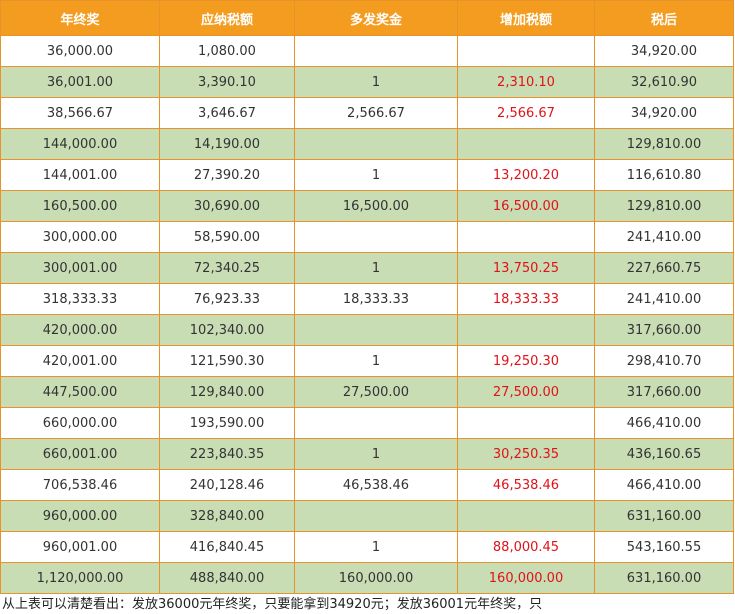 The width and height of the screenshot is (735, 614). Describe the element at coordinates (80, 268) in the screenshot. I see `bonus-cell: 300,001.00` at that location.